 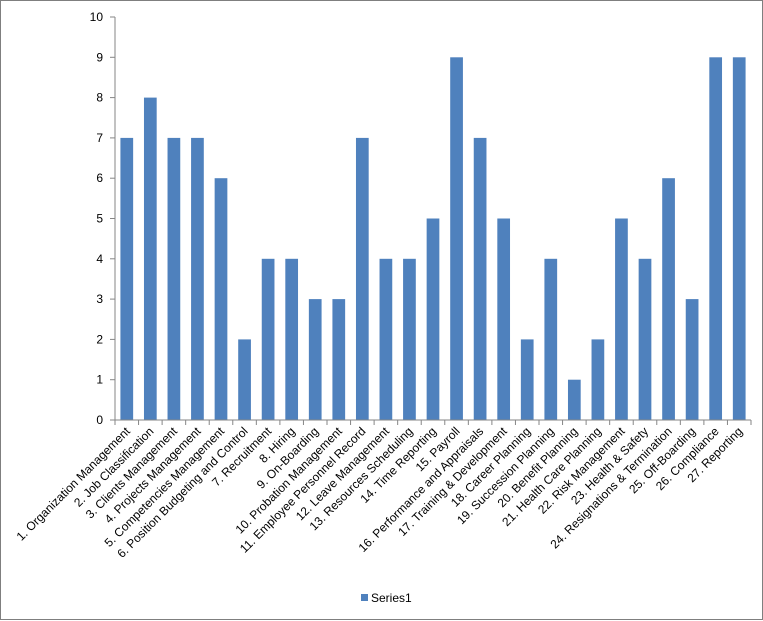 I want to click on y-tick-label-4: 4, so click(x=99, y=259).